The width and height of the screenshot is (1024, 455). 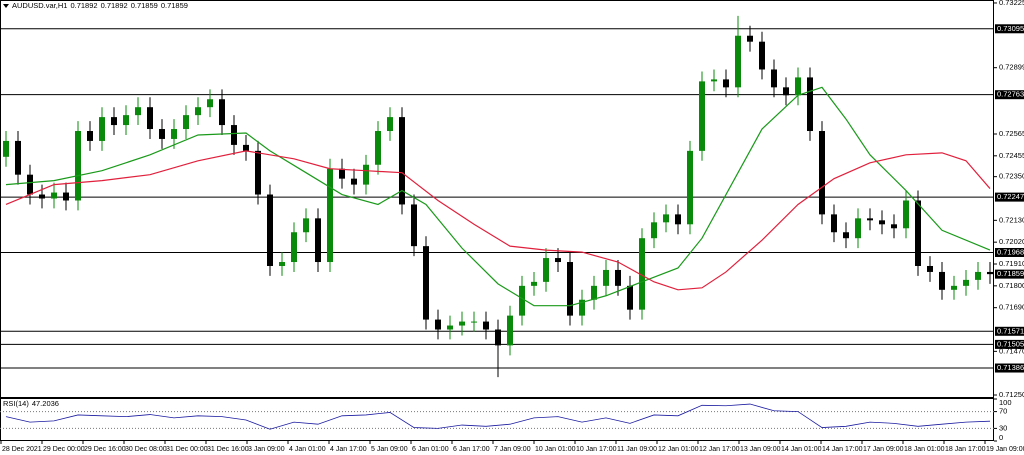 I want to click on symbol: AUDUSD.var,H1, so click(x=39, y=5).